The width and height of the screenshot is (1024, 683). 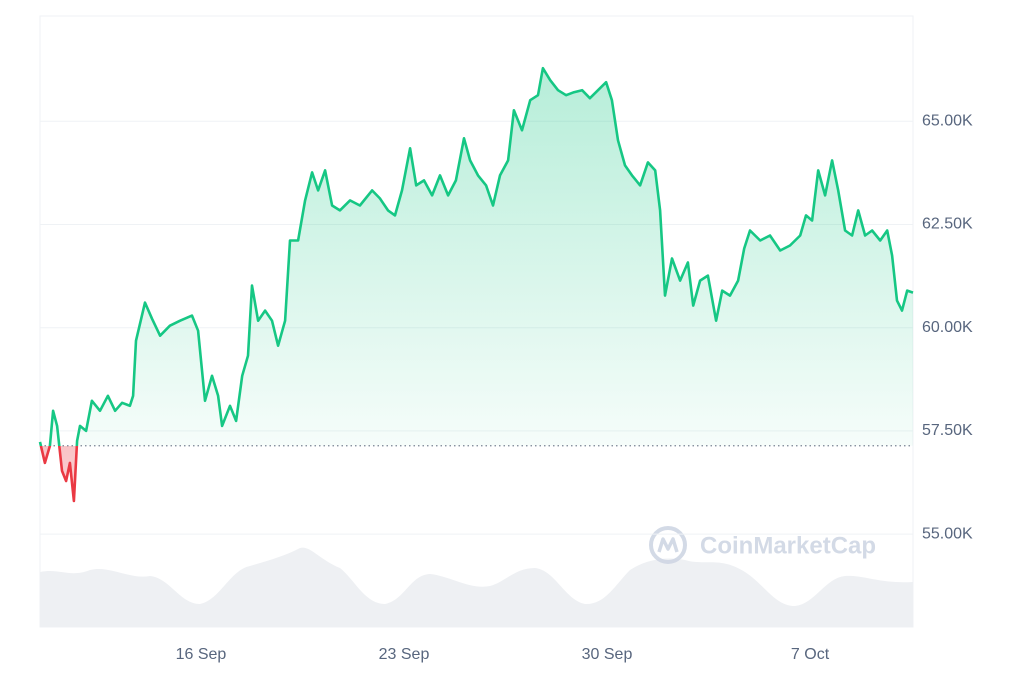 I want to click on watermark-text: CoinMarketCap, so click(x=788, y=545).